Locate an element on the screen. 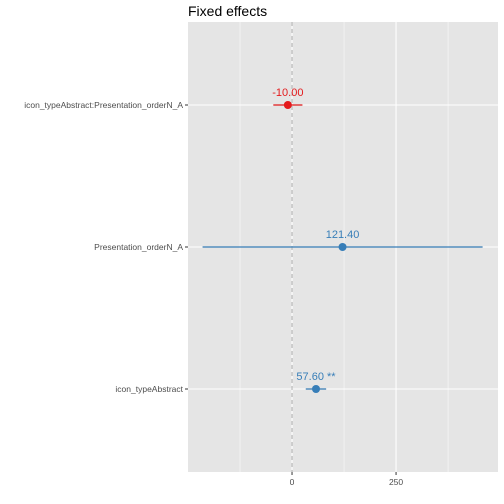 Image resolution: width=504 pixels, height=504 pixels. y-tick-label: icon_typeAbstract is located at coordinates (149, 389).